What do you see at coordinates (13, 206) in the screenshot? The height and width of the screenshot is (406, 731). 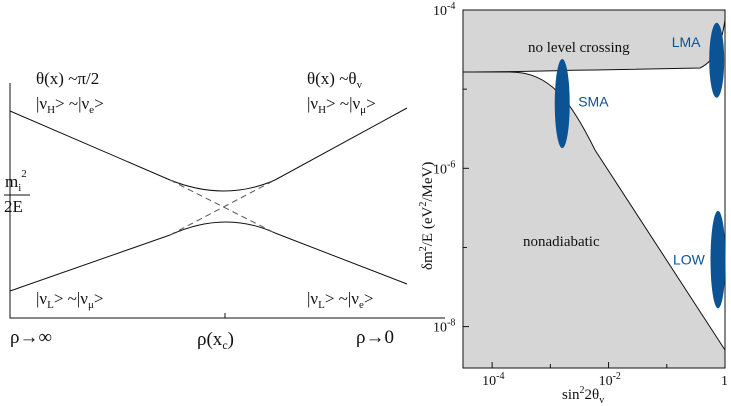 I see `left-ylabel-bottom: 2E` at bounding box center [13, 206].